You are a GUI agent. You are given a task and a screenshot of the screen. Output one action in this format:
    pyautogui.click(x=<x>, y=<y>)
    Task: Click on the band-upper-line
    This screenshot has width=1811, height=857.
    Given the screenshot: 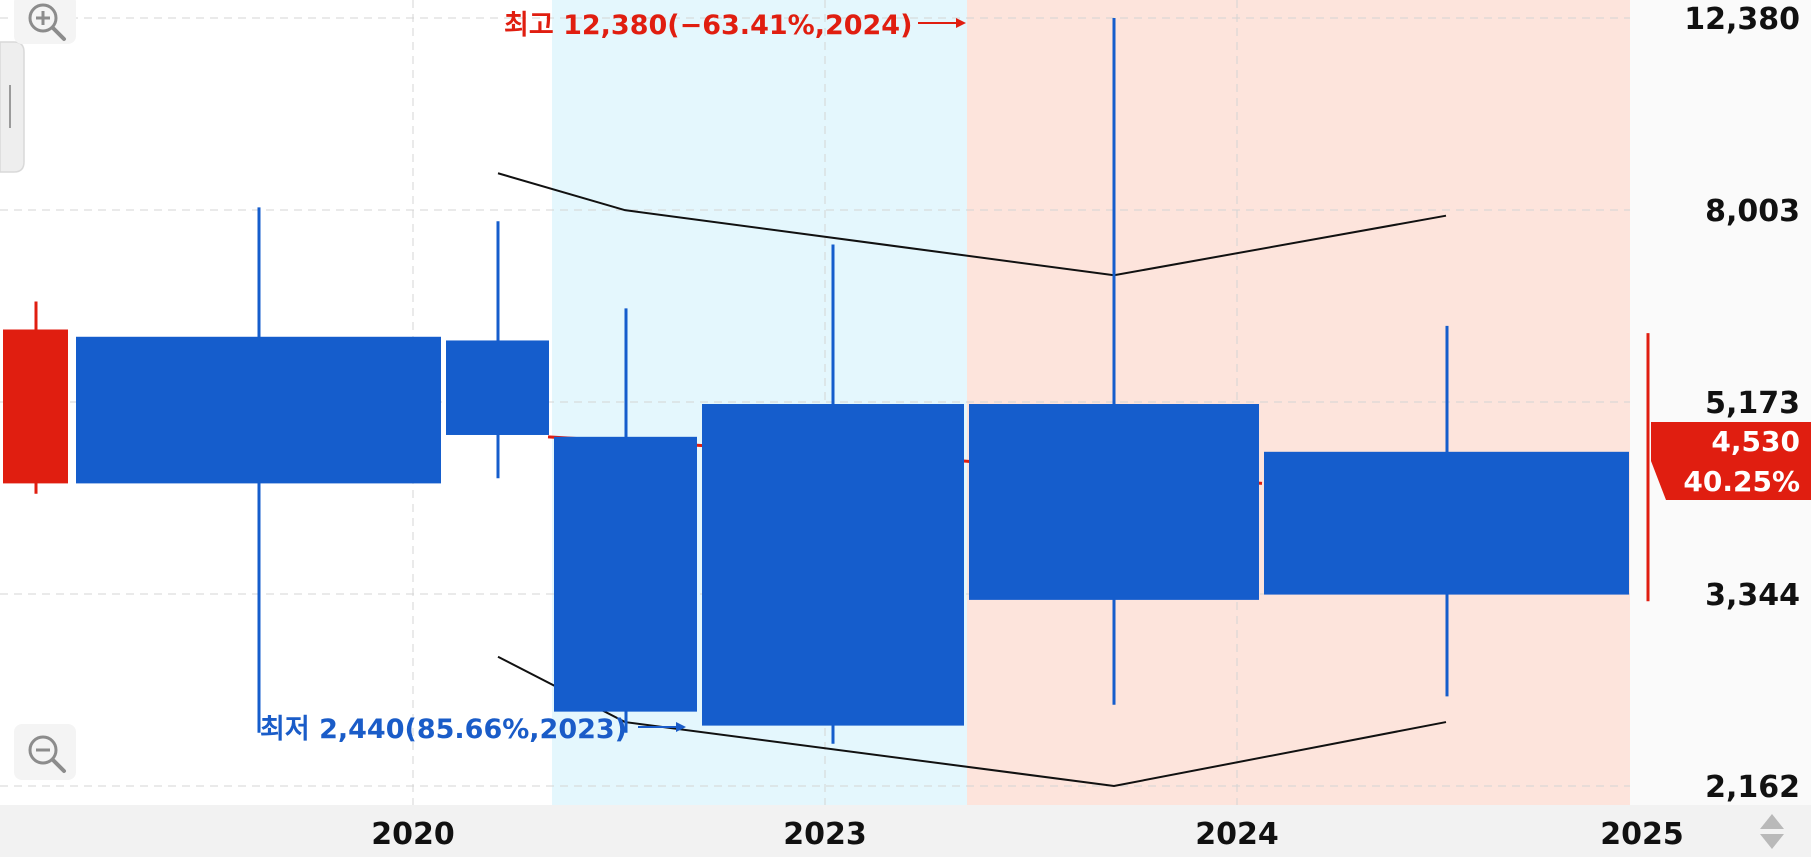 What is the action you would take?
    pyautogui.click(x=972, y=224)
    